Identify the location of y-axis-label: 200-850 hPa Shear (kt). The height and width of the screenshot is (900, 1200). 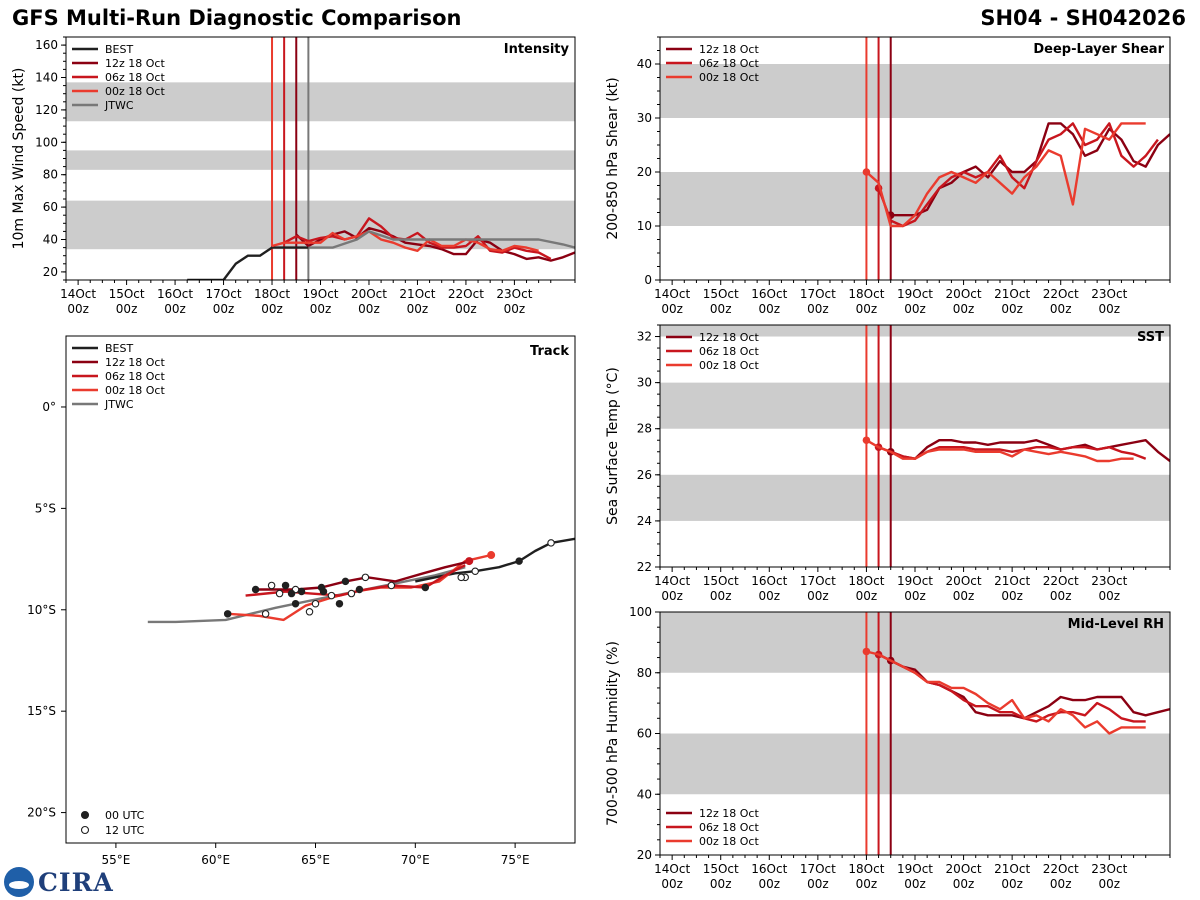
(613, 158).